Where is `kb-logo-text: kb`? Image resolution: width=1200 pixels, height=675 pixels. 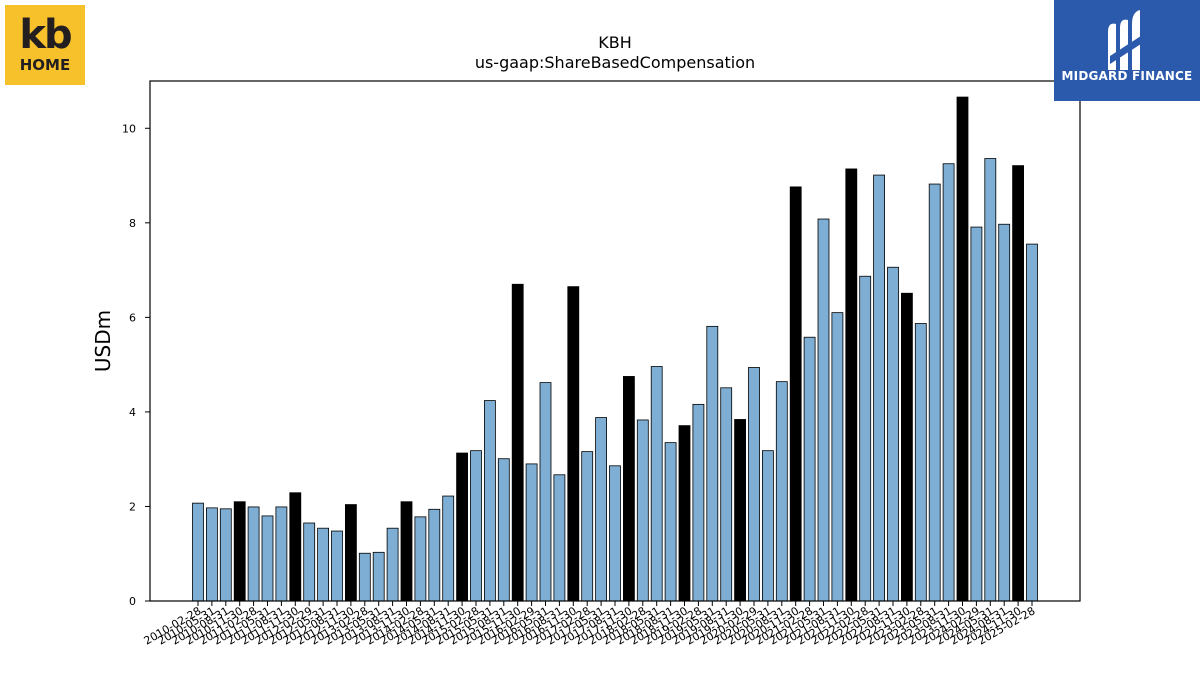
kb-logo-text: kb is located at coordinates (45, 35).